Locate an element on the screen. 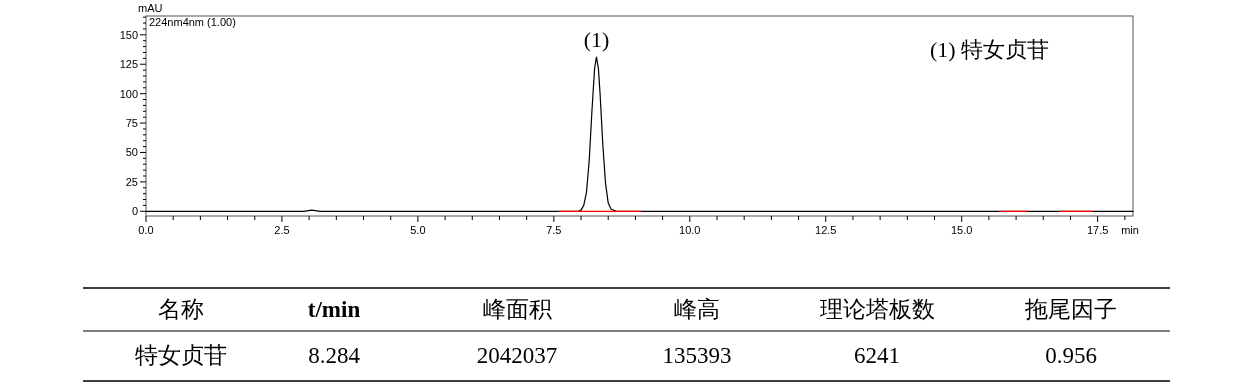 Image resolution: width=1260 pixels, height=390 pixels. text: 0.956 is located at coordinates (1071, 355).